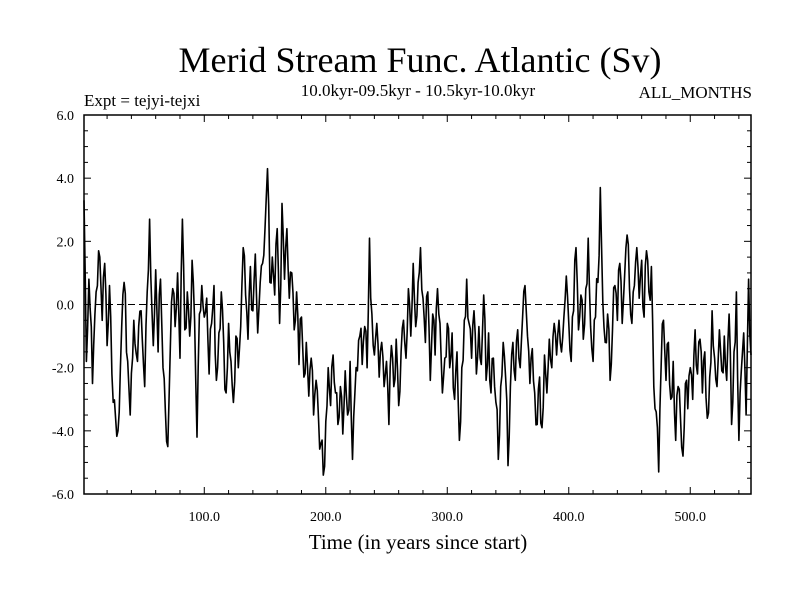 This screenshot has height=600, width=800. What do you see at coordinates (63, 369) in the screenshot?
I see `y-tick-label: -2.0` at bounding box center [63, 369].